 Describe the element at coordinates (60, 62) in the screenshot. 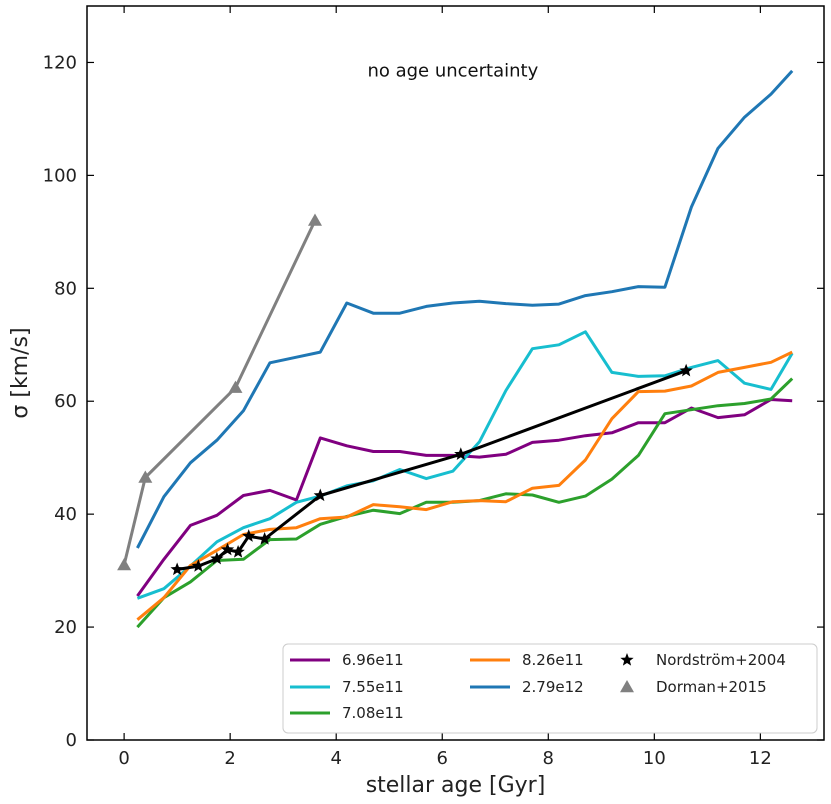

I see `y-tick-label: 120` at that location.